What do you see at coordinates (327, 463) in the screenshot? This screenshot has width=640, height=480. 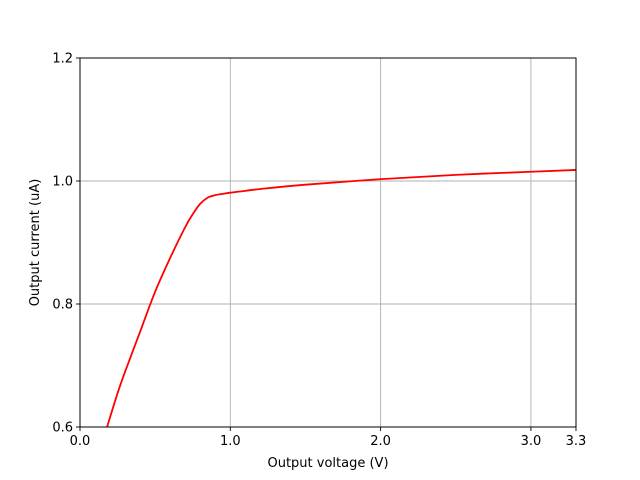 I see `x-axis-label: Output voltage (V)` at bounding box center [327, 463].